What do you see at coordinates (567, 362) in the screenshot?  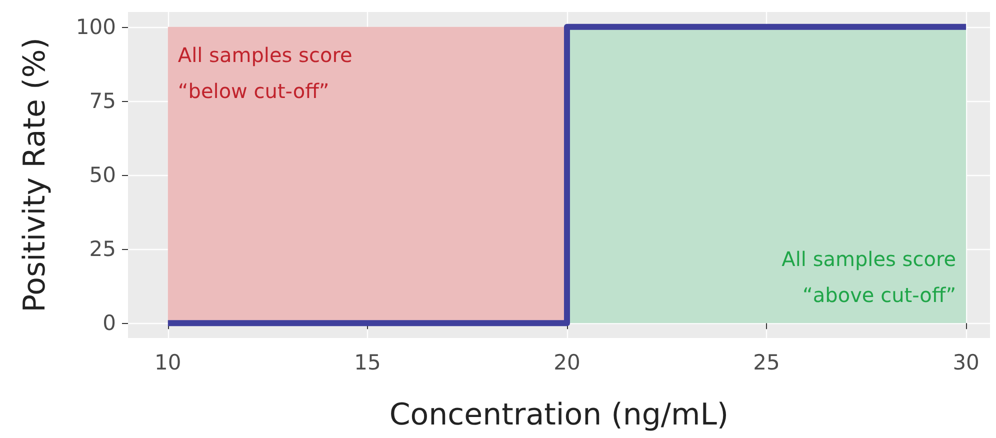 I see `x-tick-label: 20` at bounding box center [567, 362].